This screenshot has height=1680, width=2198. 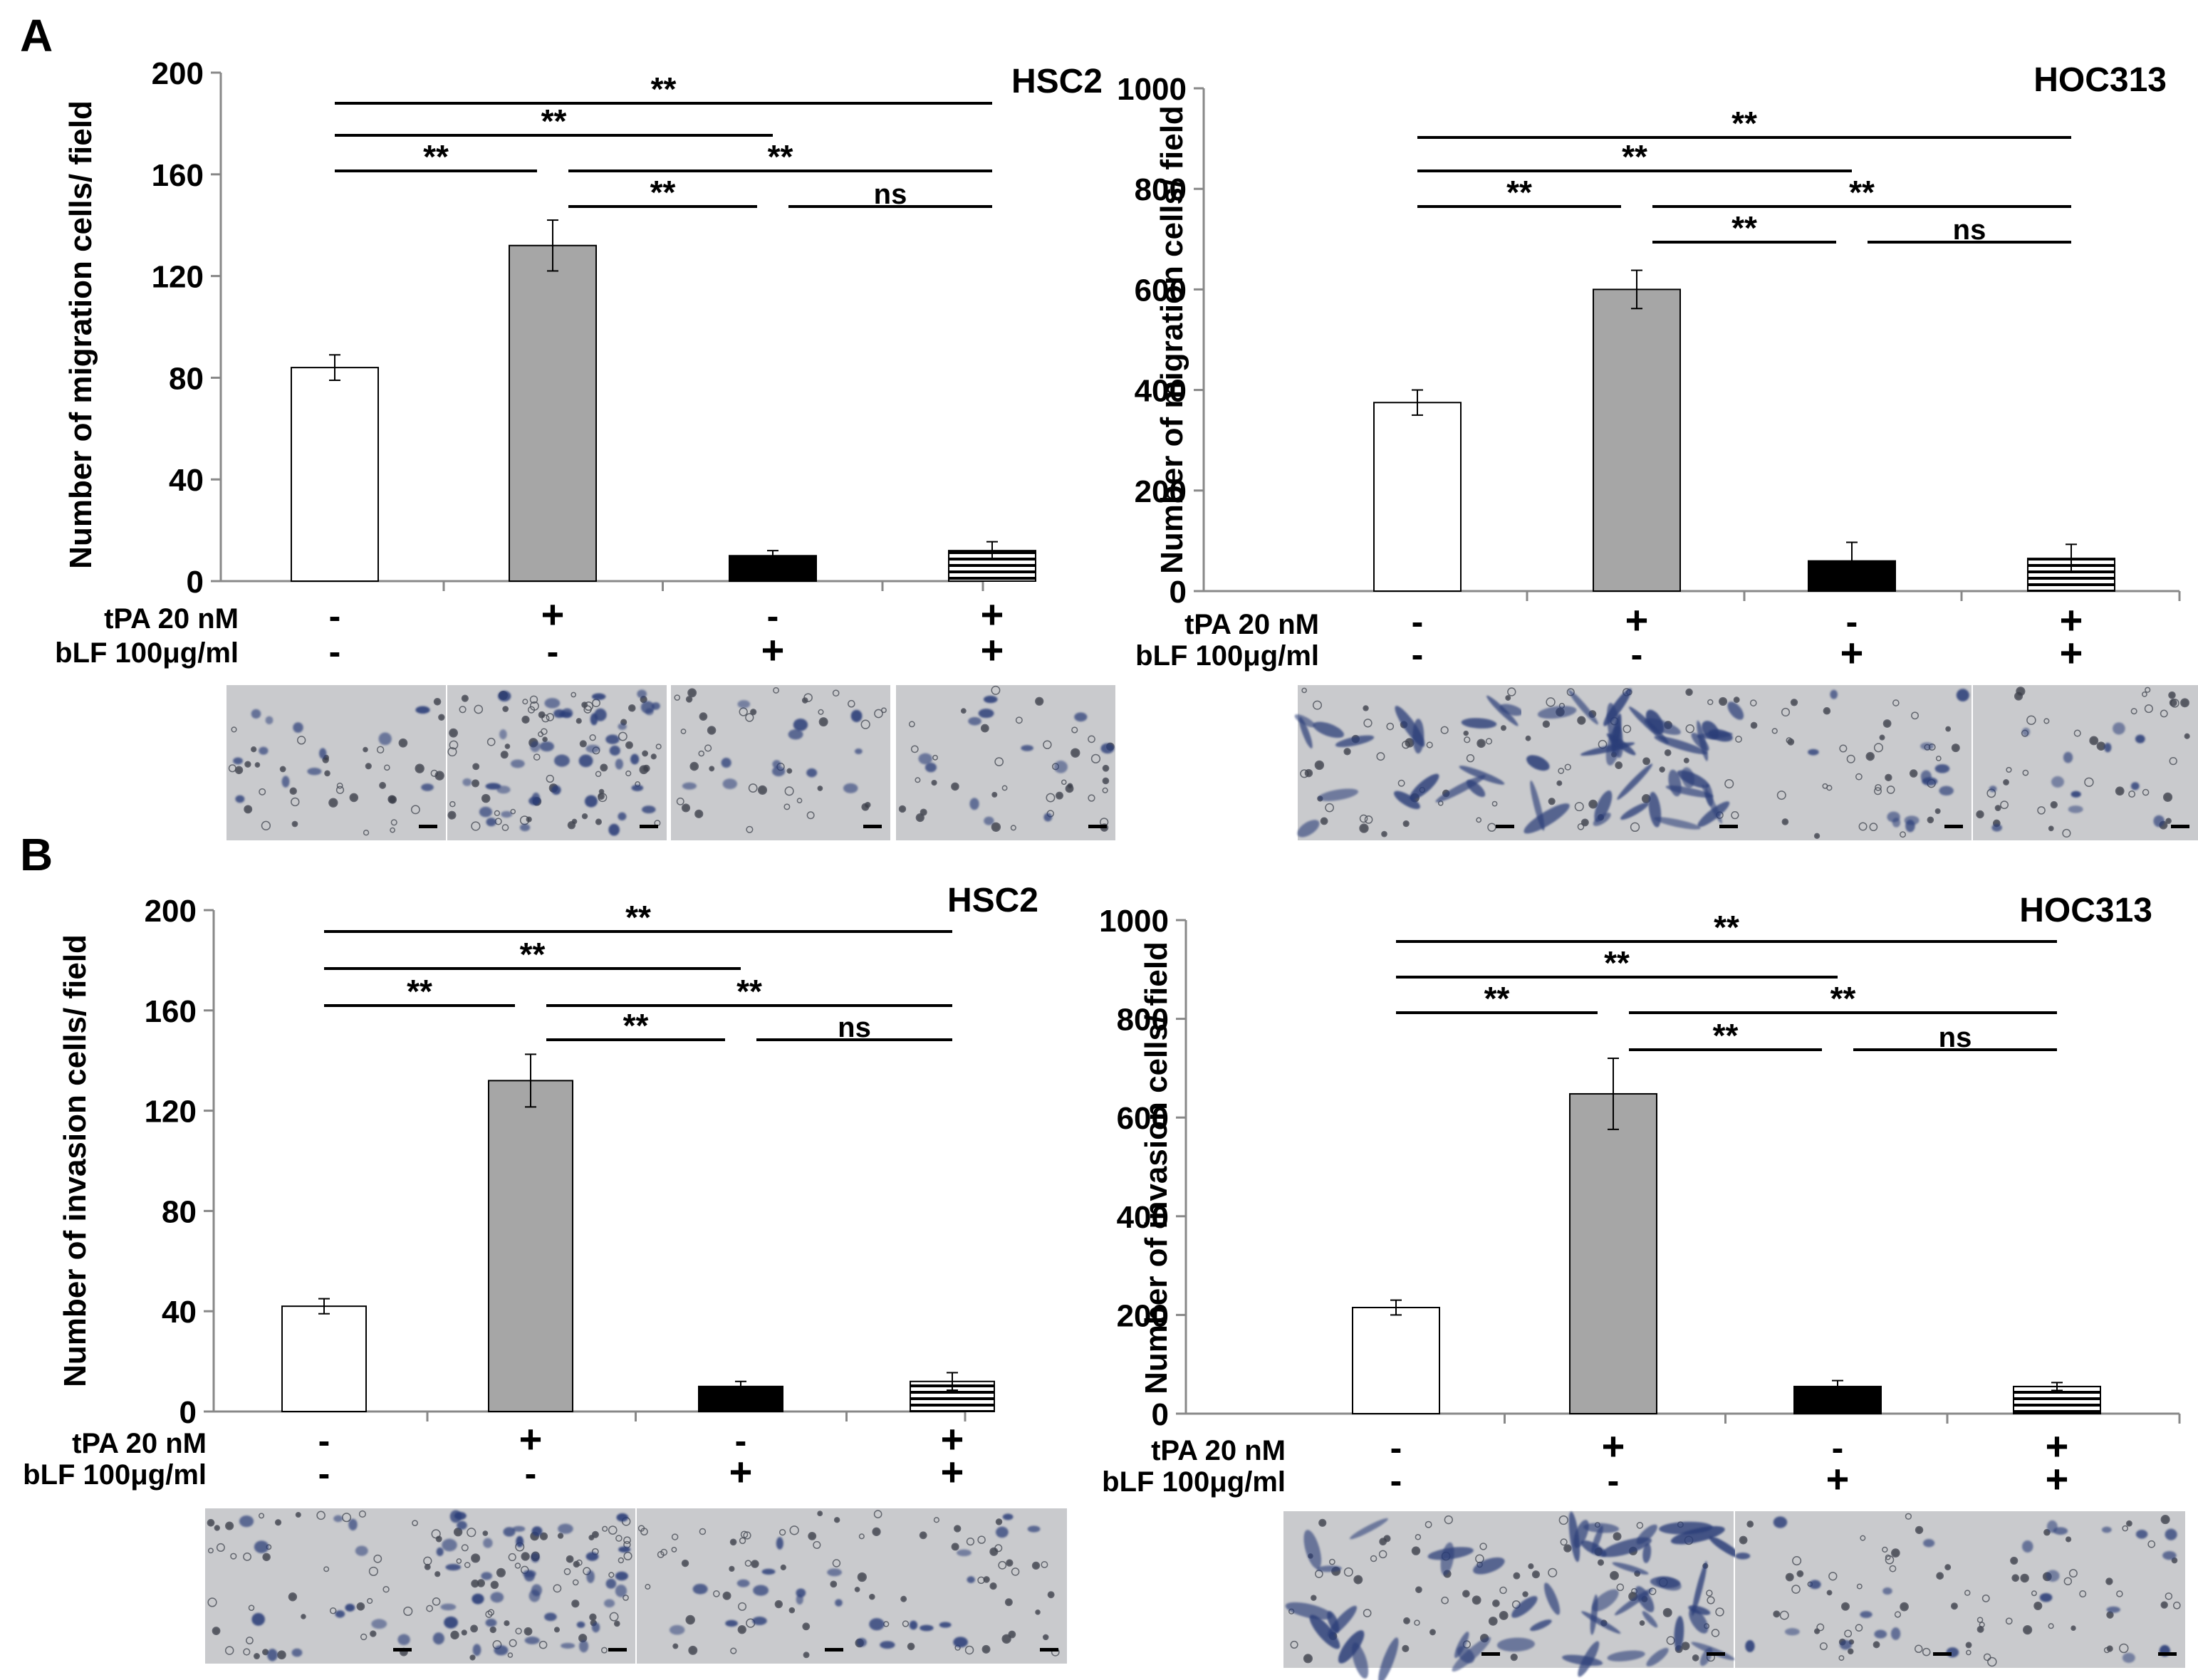 What do you see at coordinates (36, 854) in the screenshot?
I see `panel-label-b: B` at bounding box center [36, 854].